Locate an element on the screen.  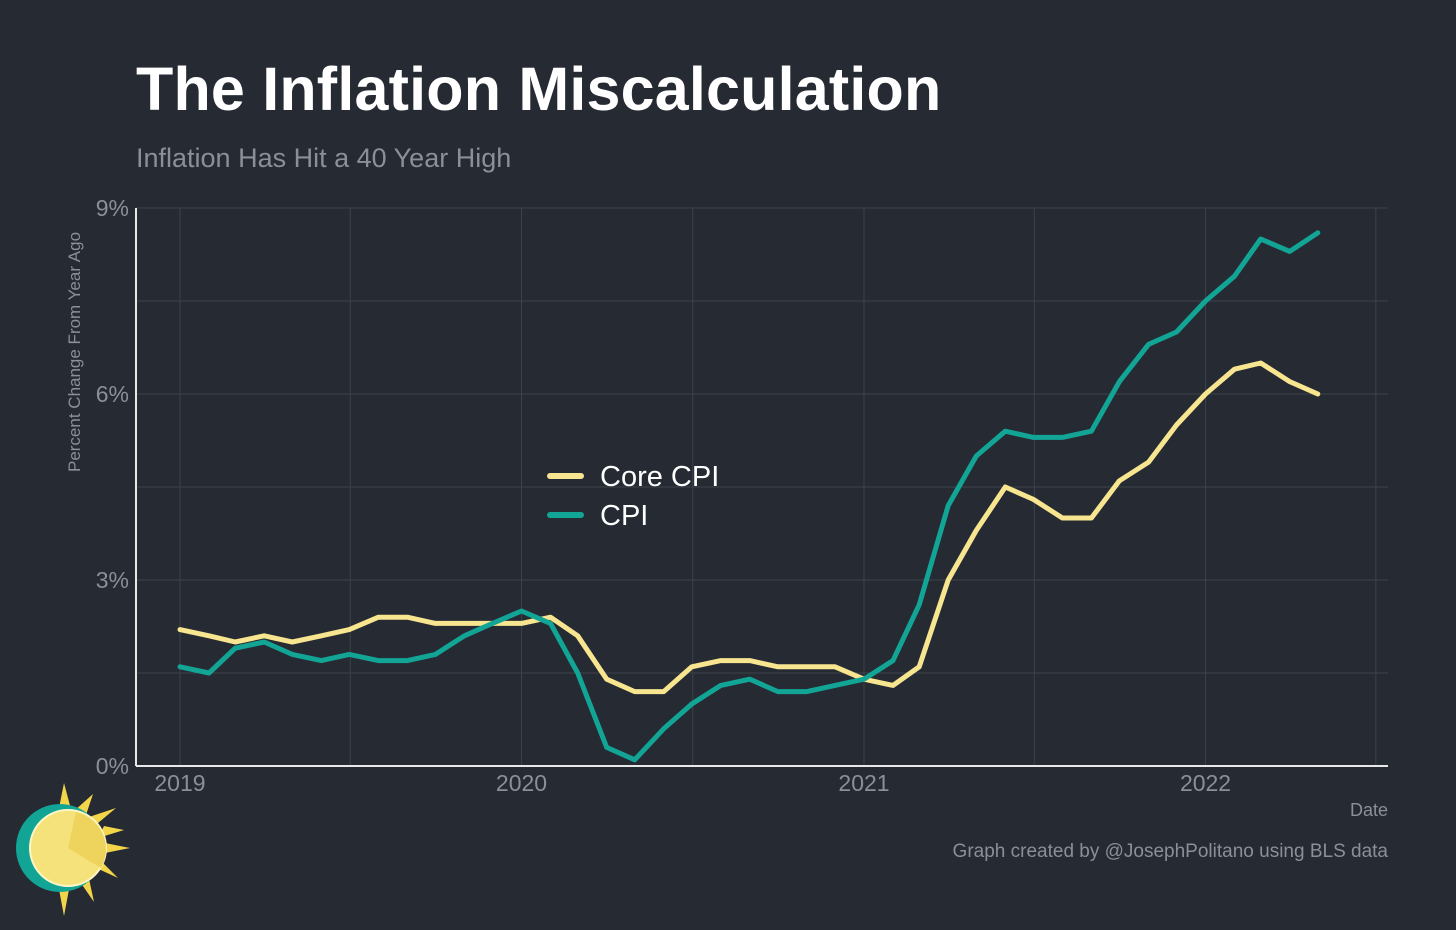
x-tick-label: 2019 is located at coordinates (179, 783).